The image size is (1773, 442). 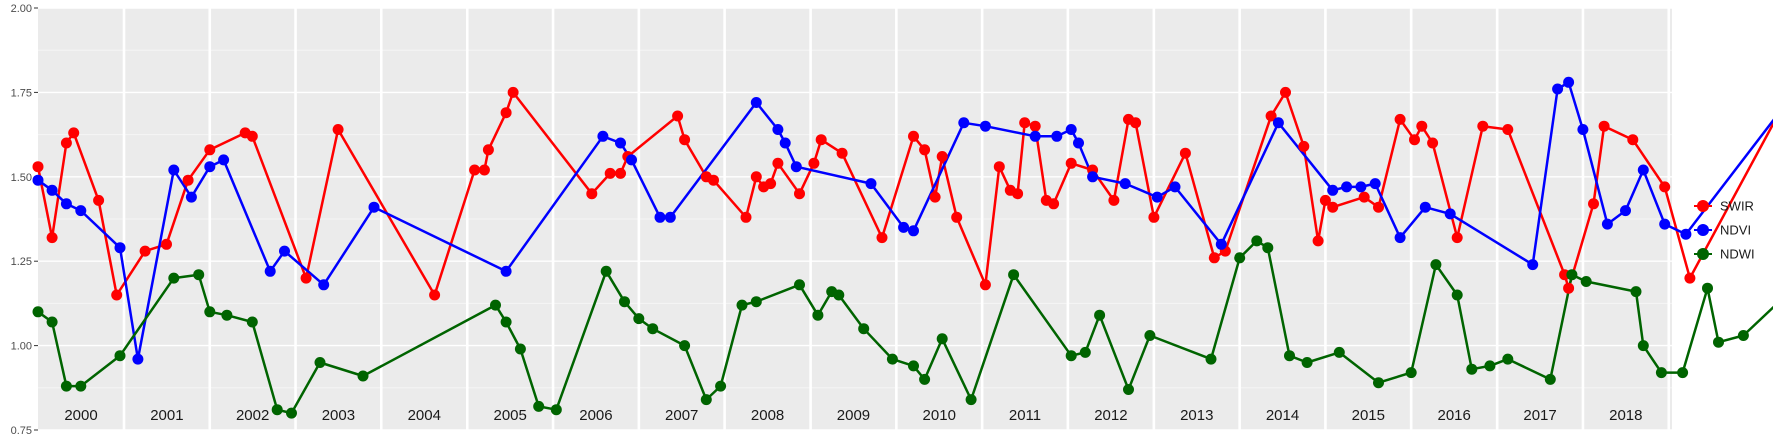 What do you see at coordinates (21, 347) in the screenshot?
I see `y-tick-label: 1.00` at bounding box center [21, 347].